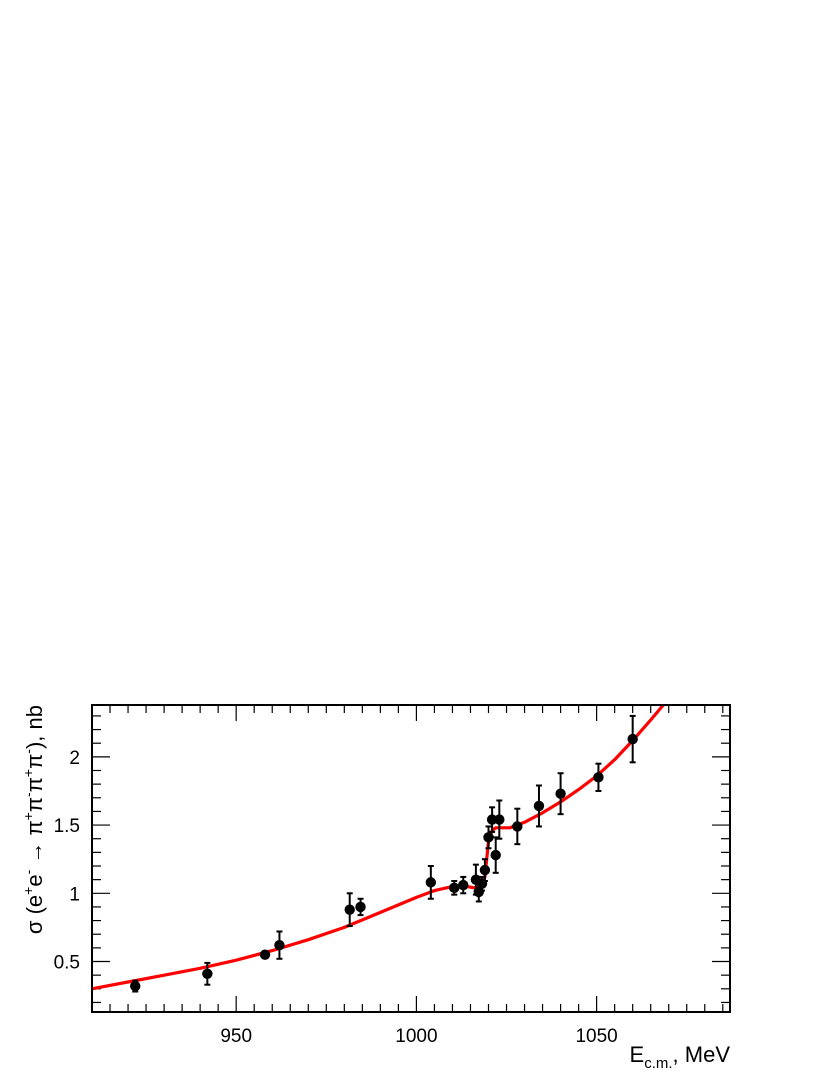  I want to click on x-axis-title: Ec.m., MeV, so click(680, 1057).